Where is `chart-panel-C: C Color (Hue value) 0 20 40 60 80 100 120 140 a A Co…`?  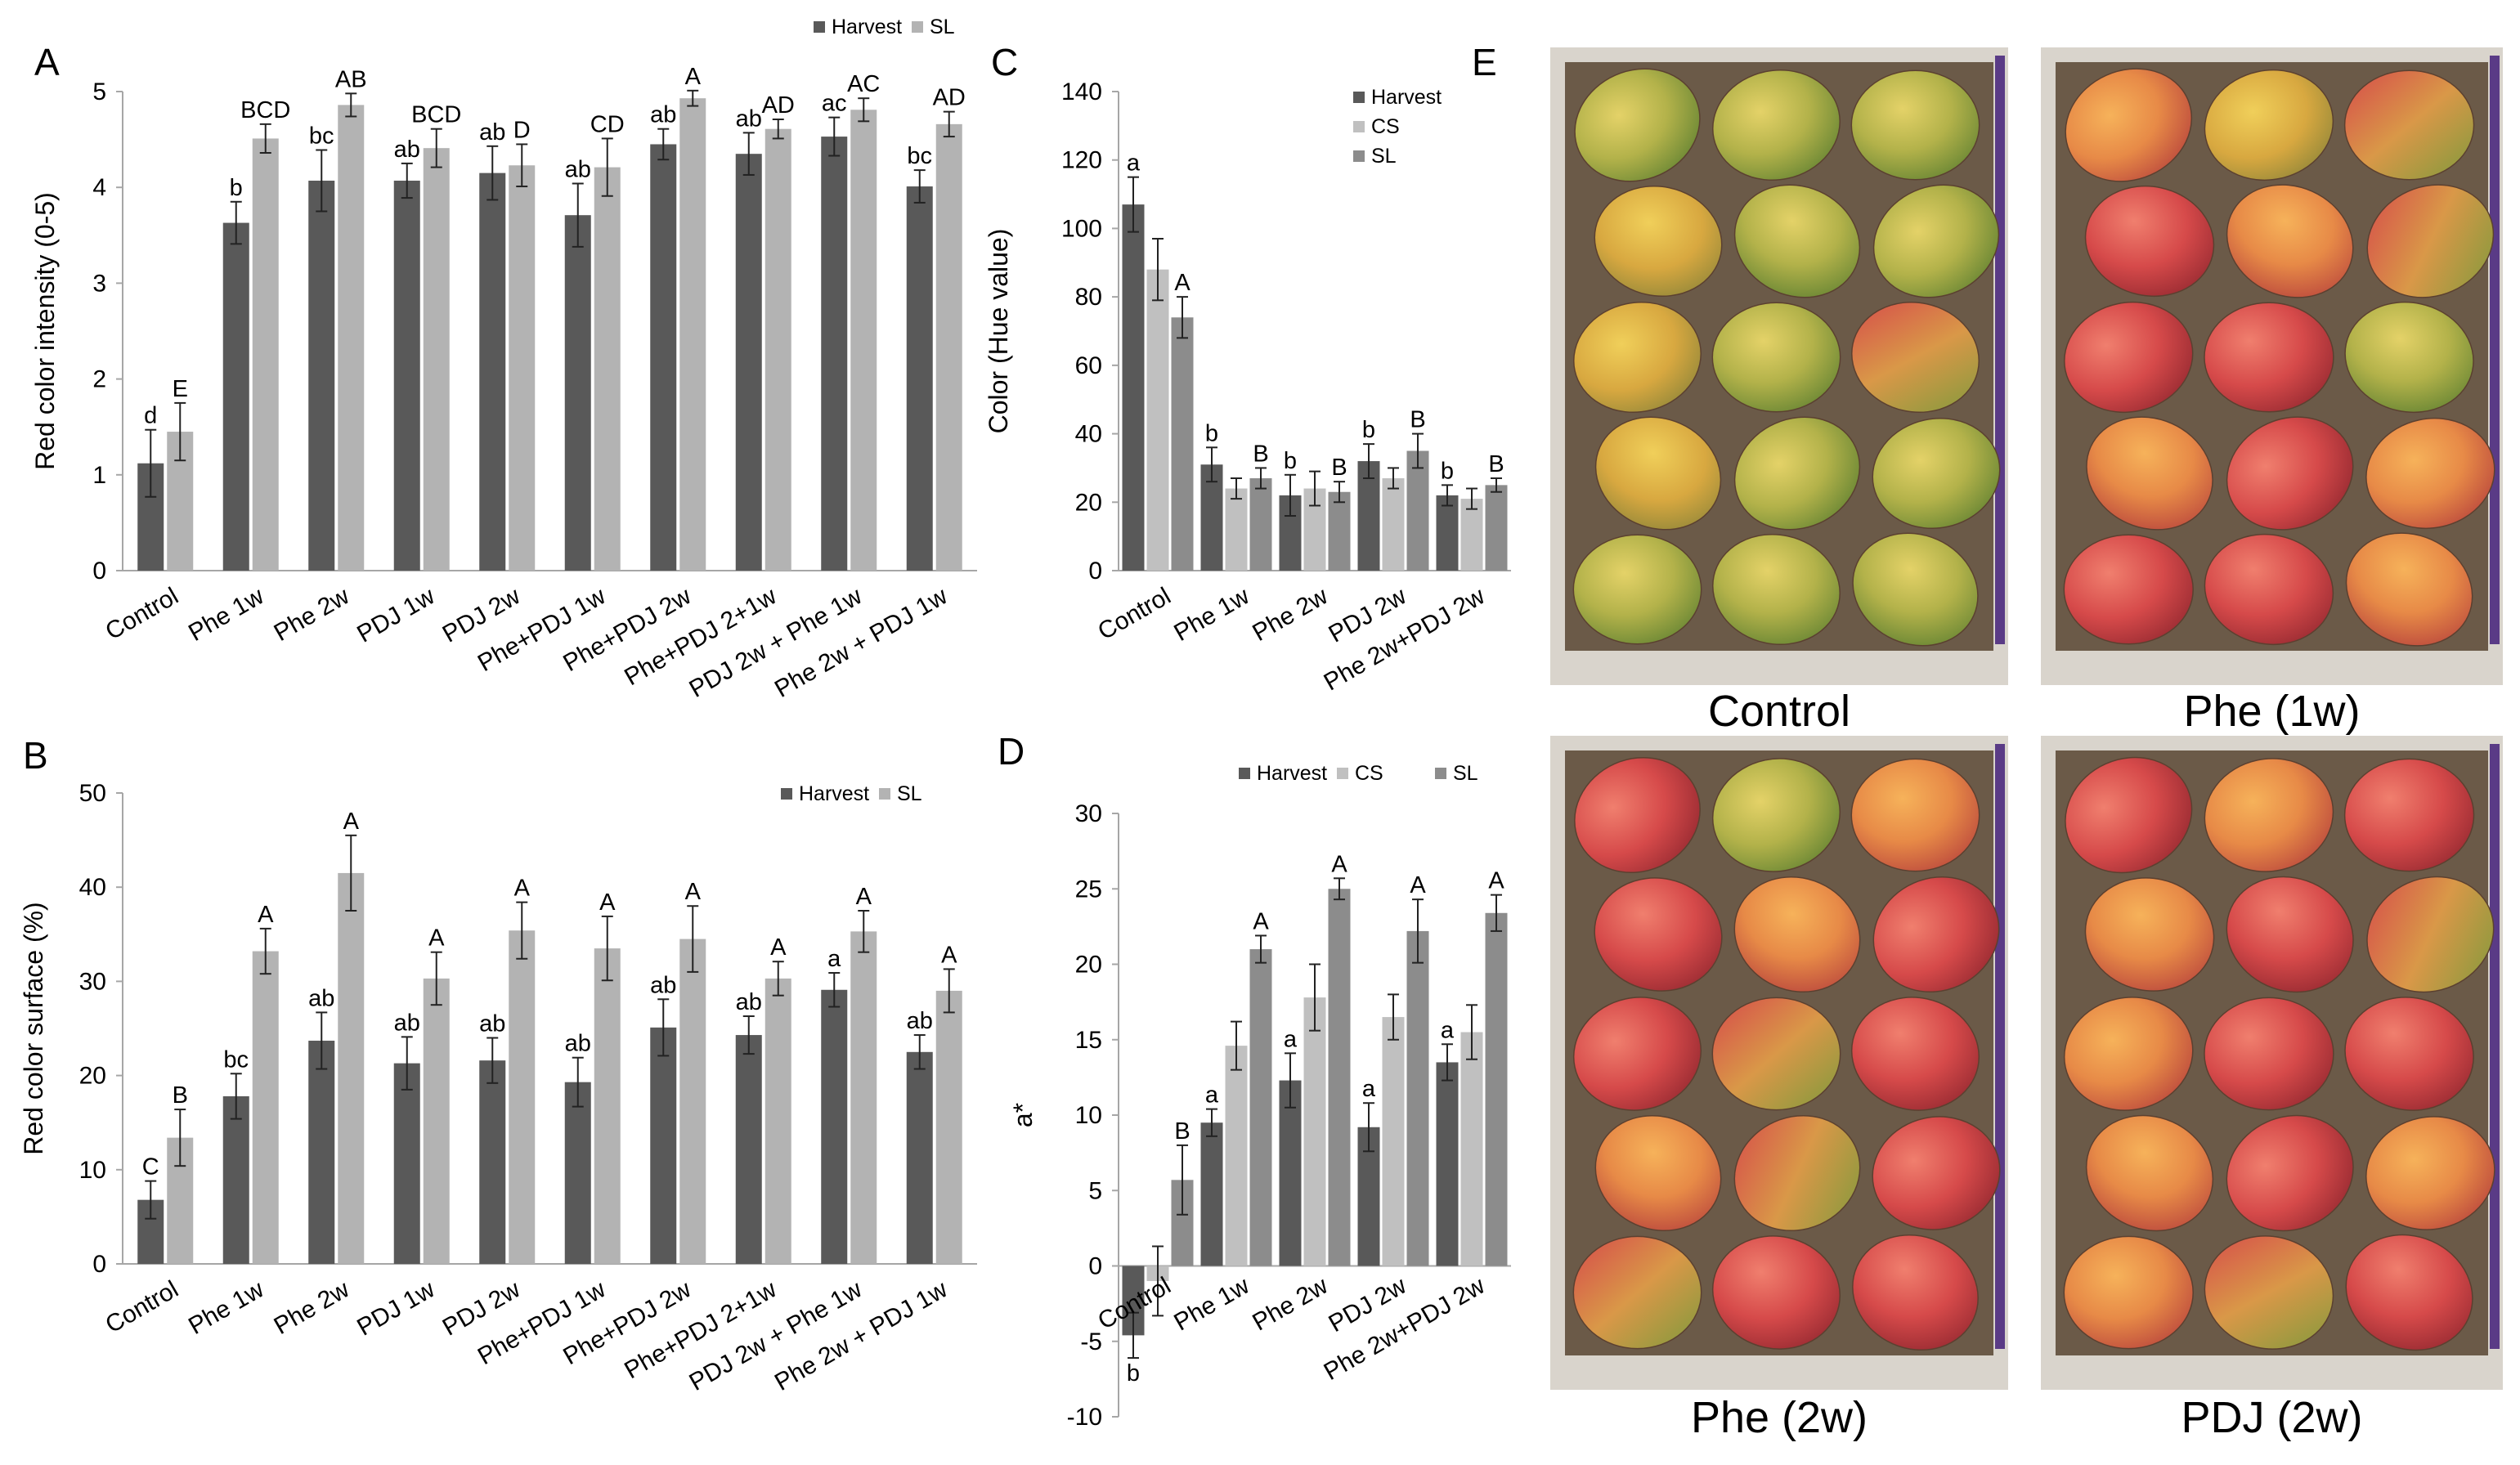
chart-panel-C: C Color (Hue value) 0 20 40 60 80 100 120 140 a A Co… is located at coordinates (1247, 369).